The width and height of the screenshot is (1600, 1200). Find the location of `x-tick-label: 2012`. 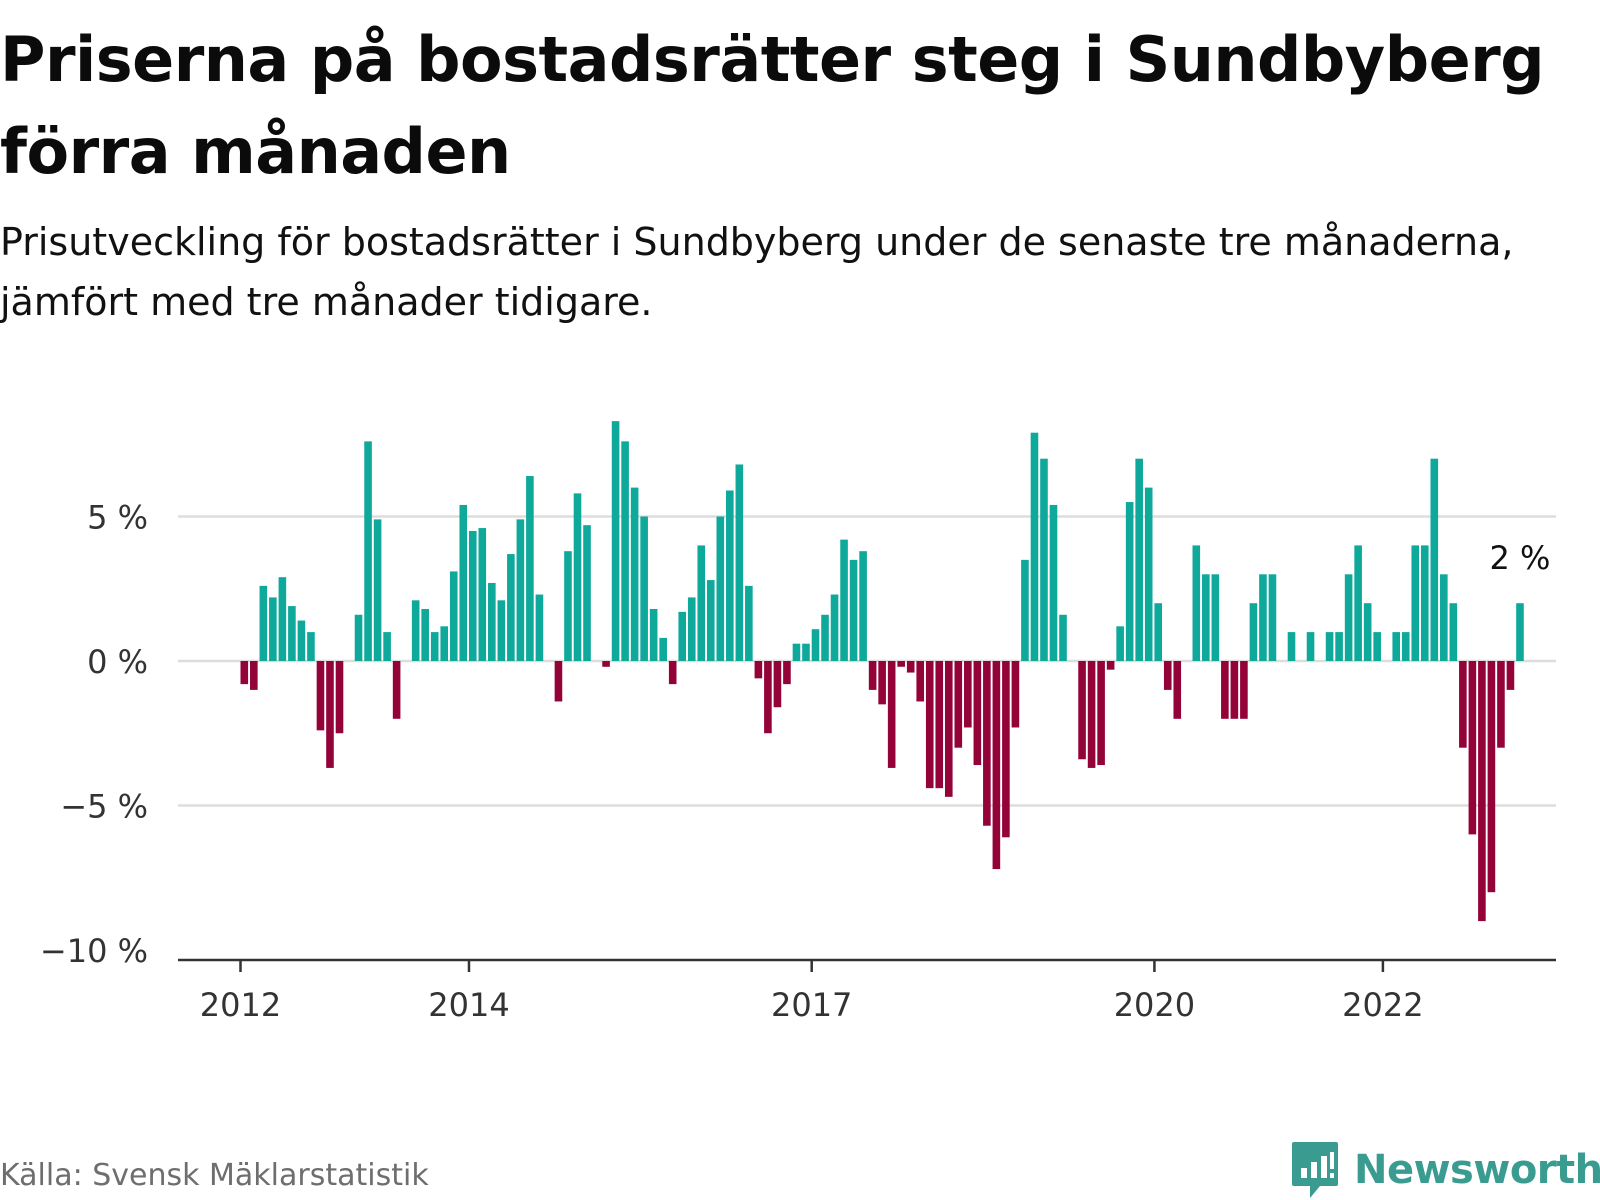

x-tick-label: 2012 is located at coordinates (240, 1005).